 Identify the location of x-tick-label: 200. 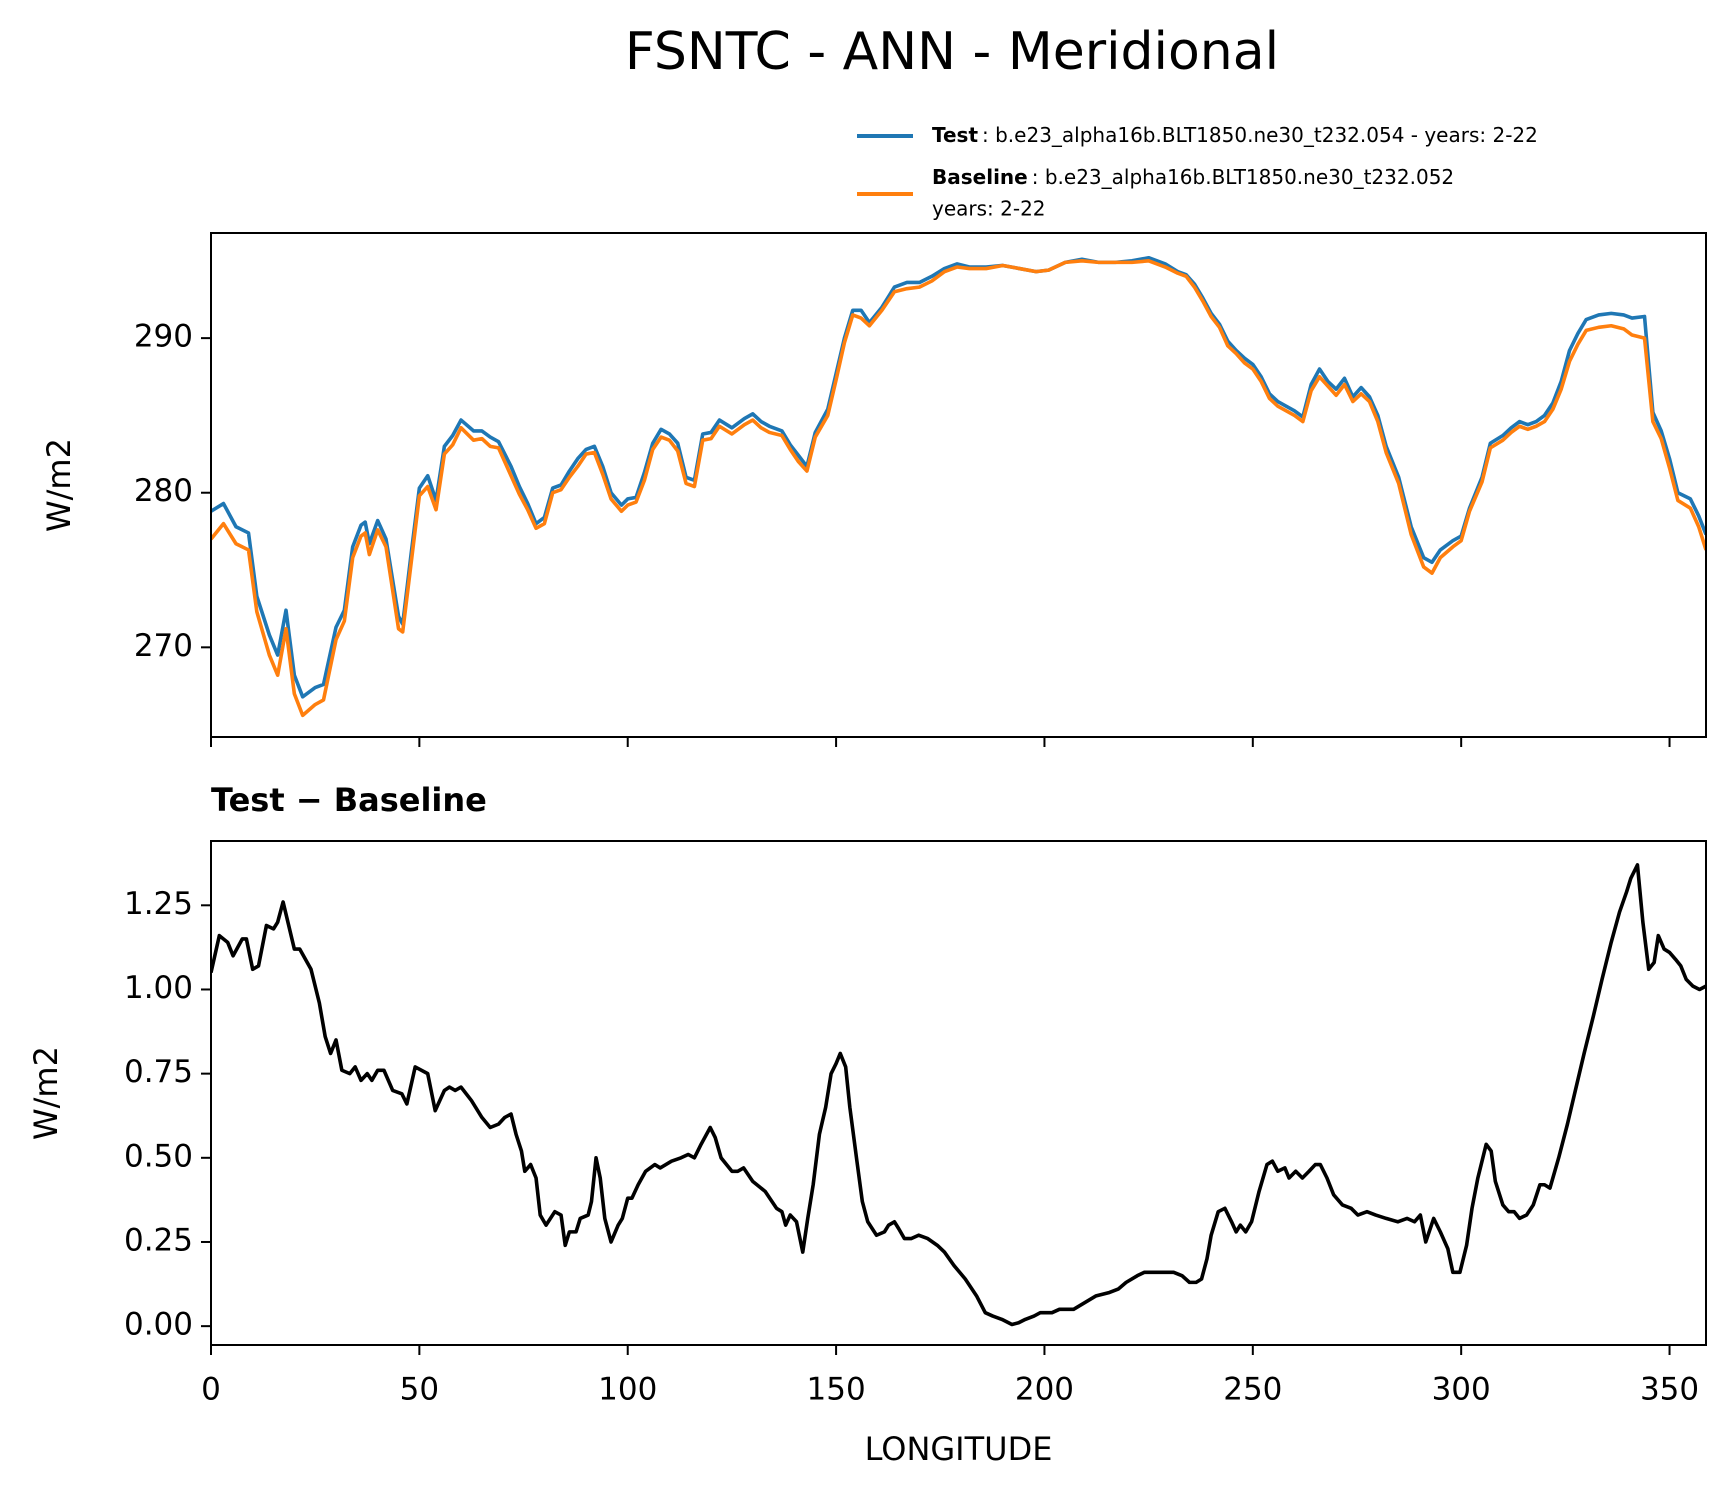
(1044, 1390).